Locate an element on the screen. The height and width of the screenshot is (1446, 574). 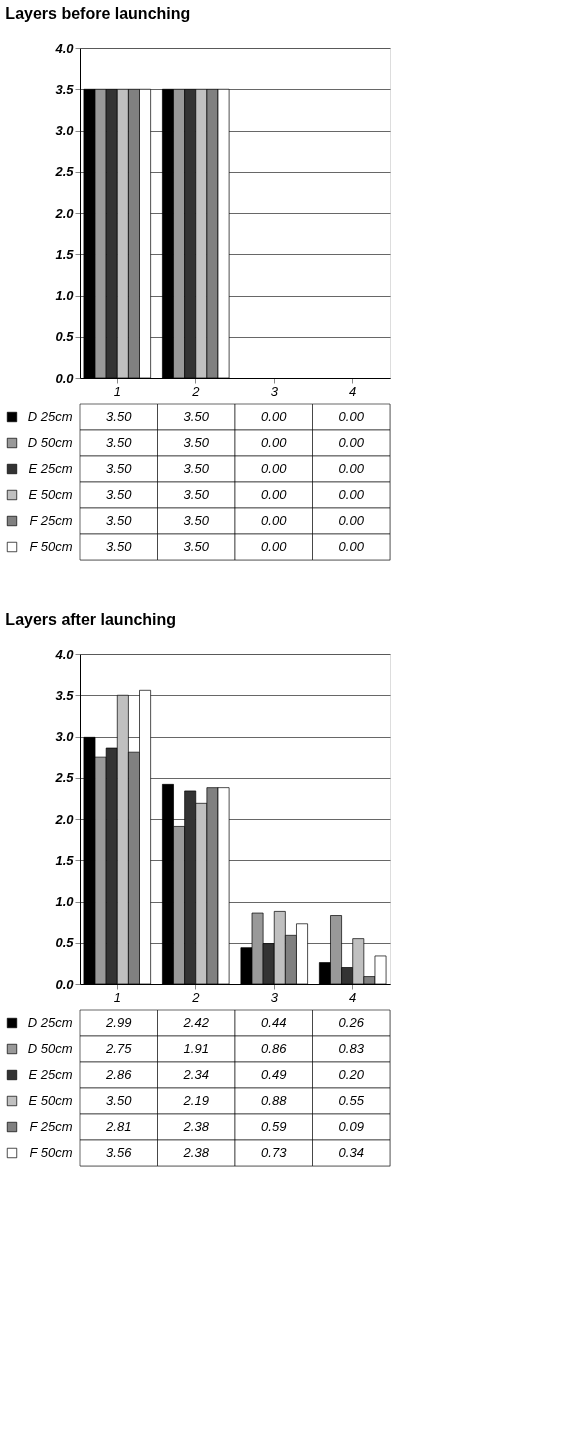
data-label: 0.59 is located at coordinates (274, 1126).